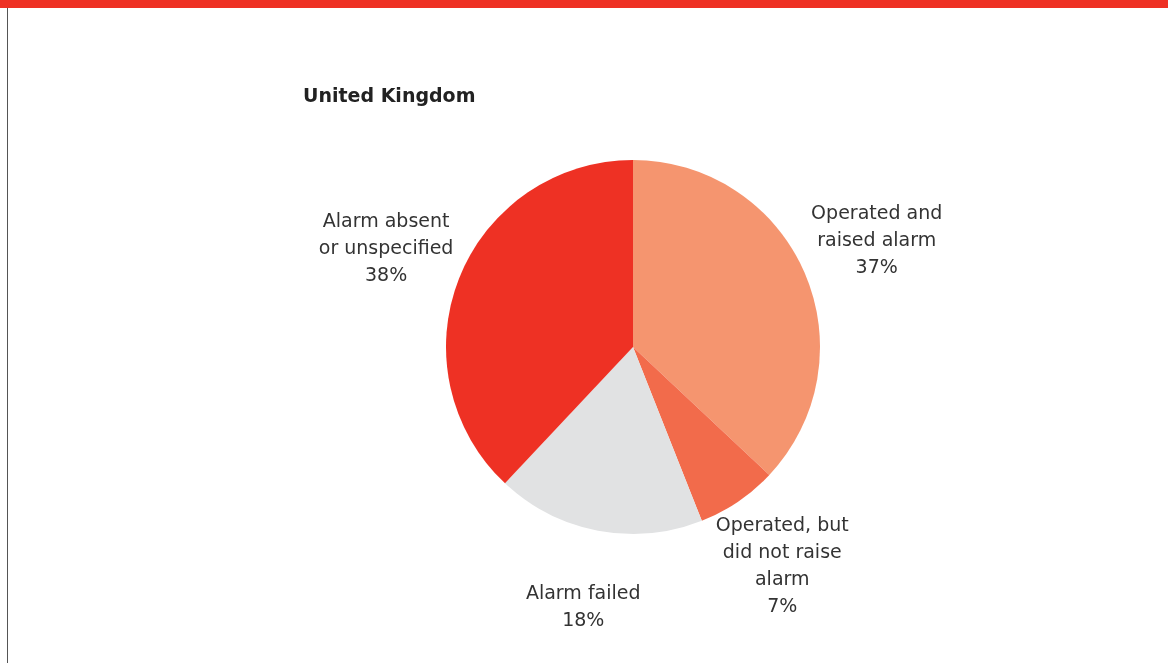  I want to click on slice-label: Operated, but did not raise alarm, so click(782, 551).